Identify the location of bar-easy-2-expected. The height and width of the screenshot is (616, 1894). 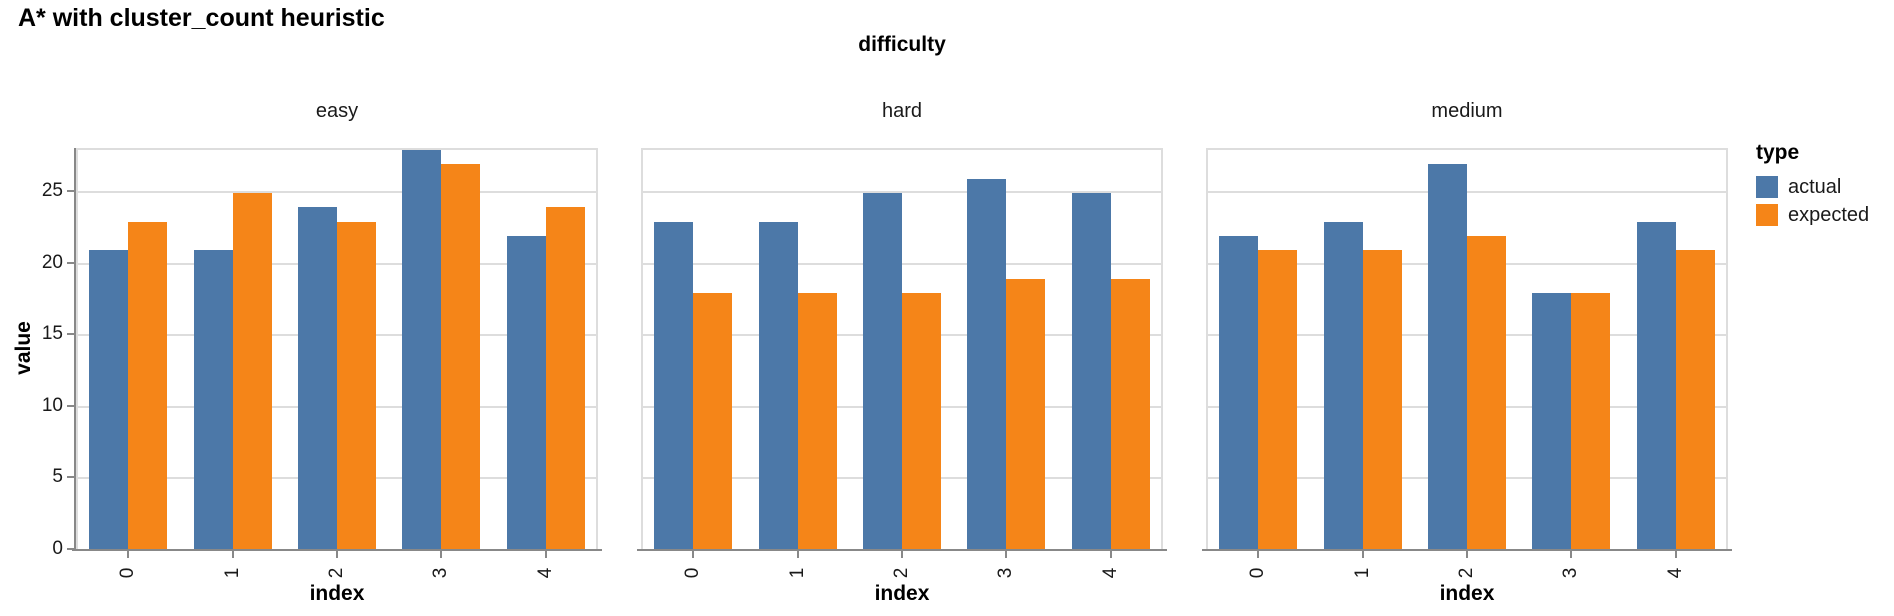
(356, 386).